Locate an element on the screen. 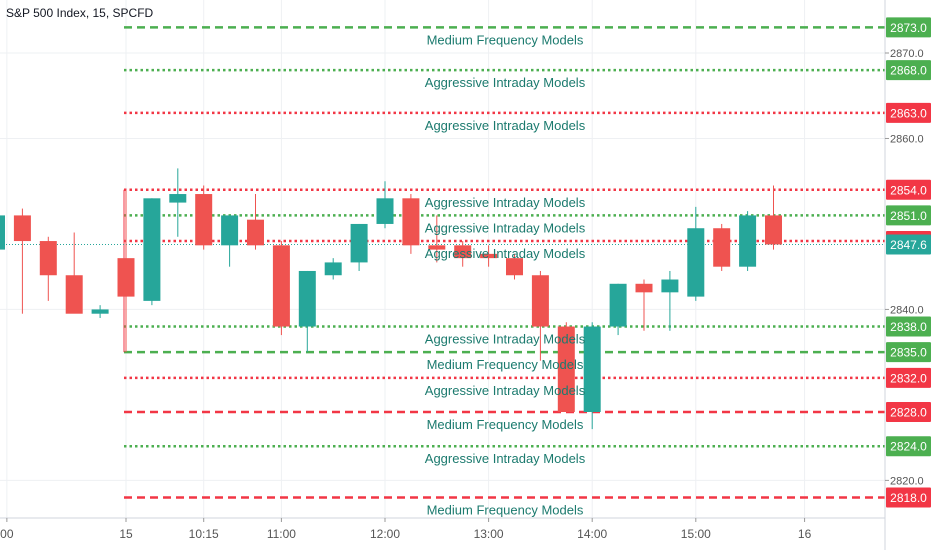 This screenshot has width=932, height=550. time-tick-label: 10:15 is located at coordinates (204, 534).